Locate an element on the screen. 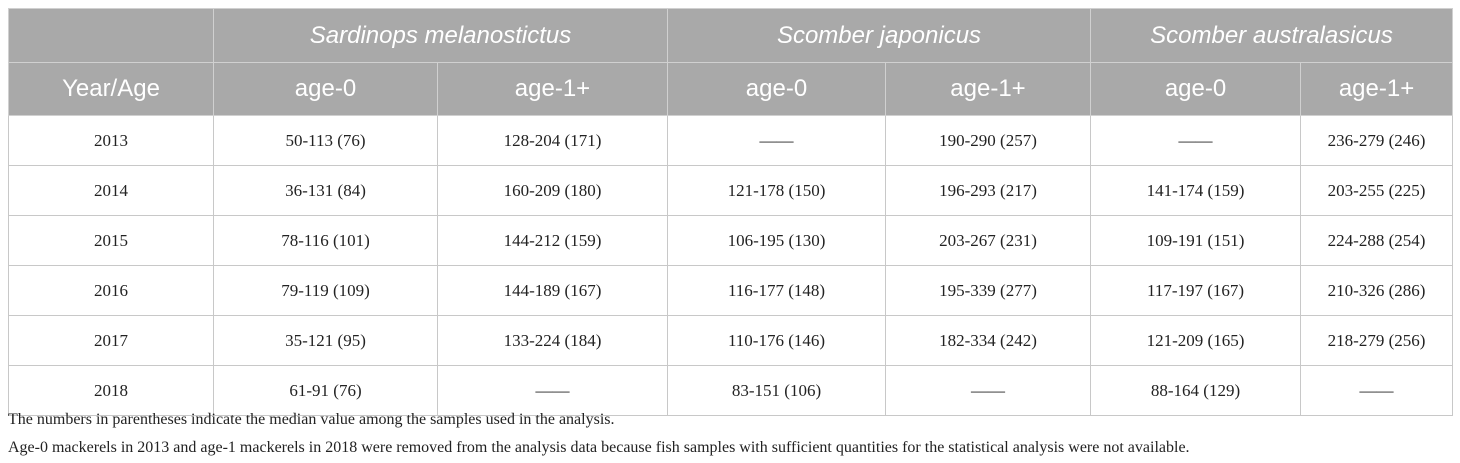 The height and width of the screenshot is (463, 1460). year-cell: 2018 is located at coordinates (111, 390).